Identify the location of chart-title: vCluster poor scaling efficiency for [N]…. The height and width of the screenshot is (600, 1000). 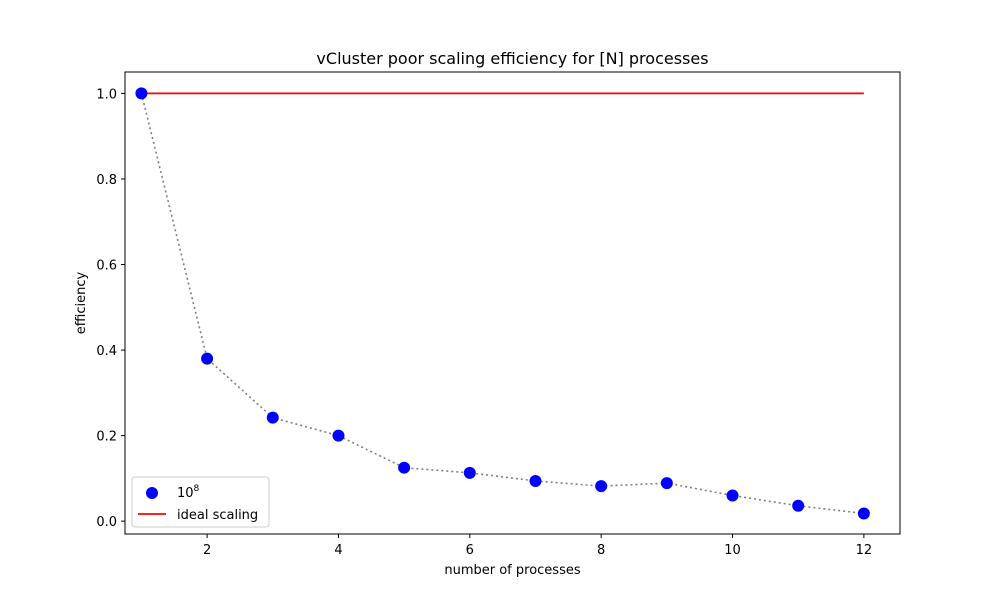
(512, 58).